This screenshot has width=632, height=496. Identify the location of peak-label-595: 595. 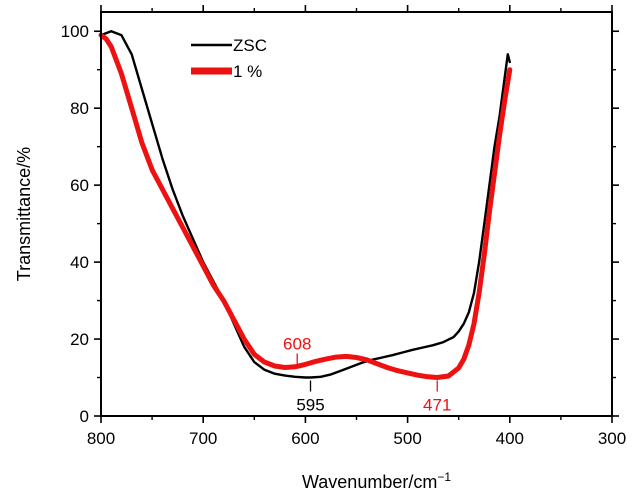
(310, 405).